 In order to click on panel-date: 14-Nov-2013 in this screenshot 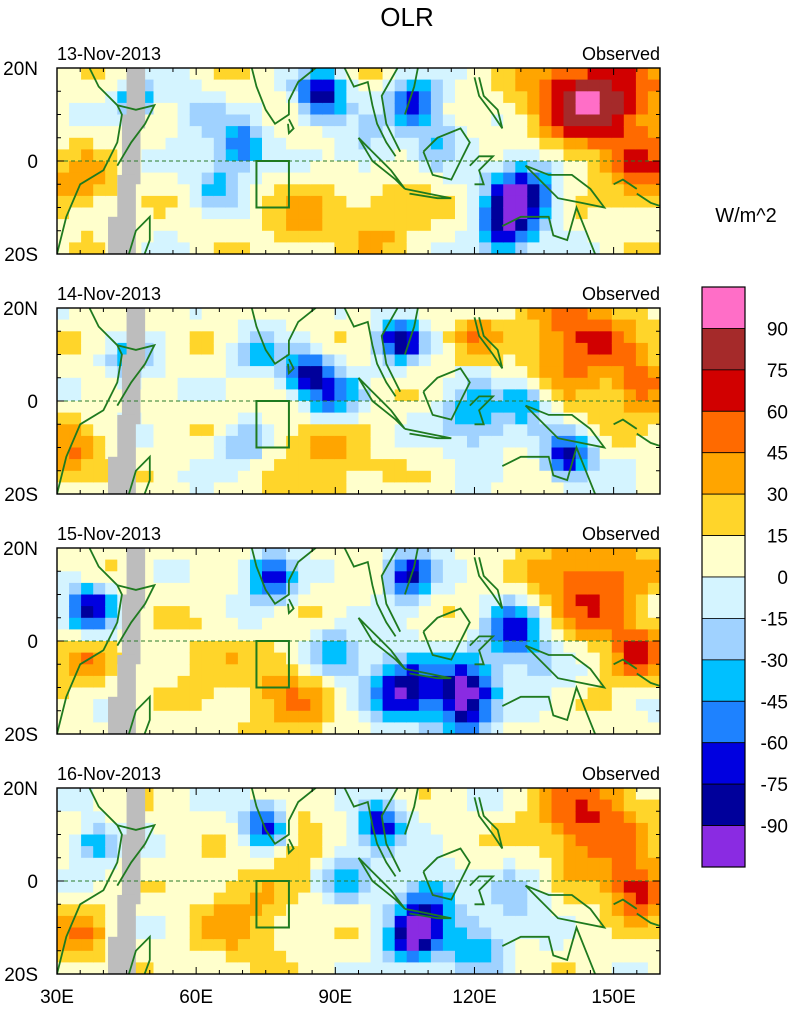, I will do `click(109, 294)`.